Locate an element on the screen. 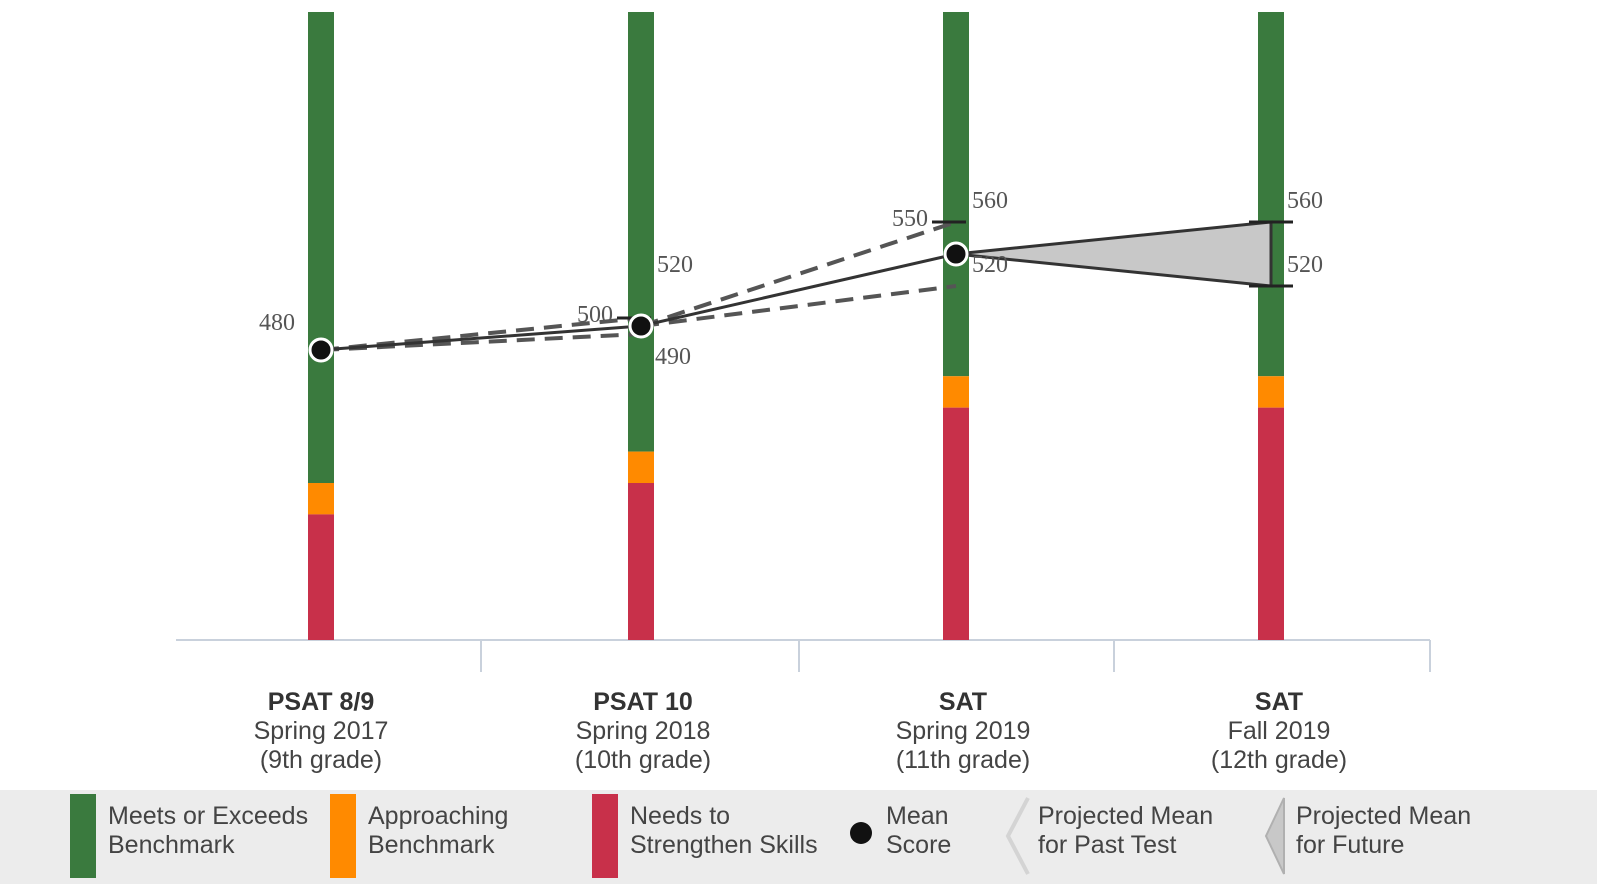 The width and height of the screenshot is (1597, 884). legend-line2: for Past Test is located at coordinates (1107, 845).